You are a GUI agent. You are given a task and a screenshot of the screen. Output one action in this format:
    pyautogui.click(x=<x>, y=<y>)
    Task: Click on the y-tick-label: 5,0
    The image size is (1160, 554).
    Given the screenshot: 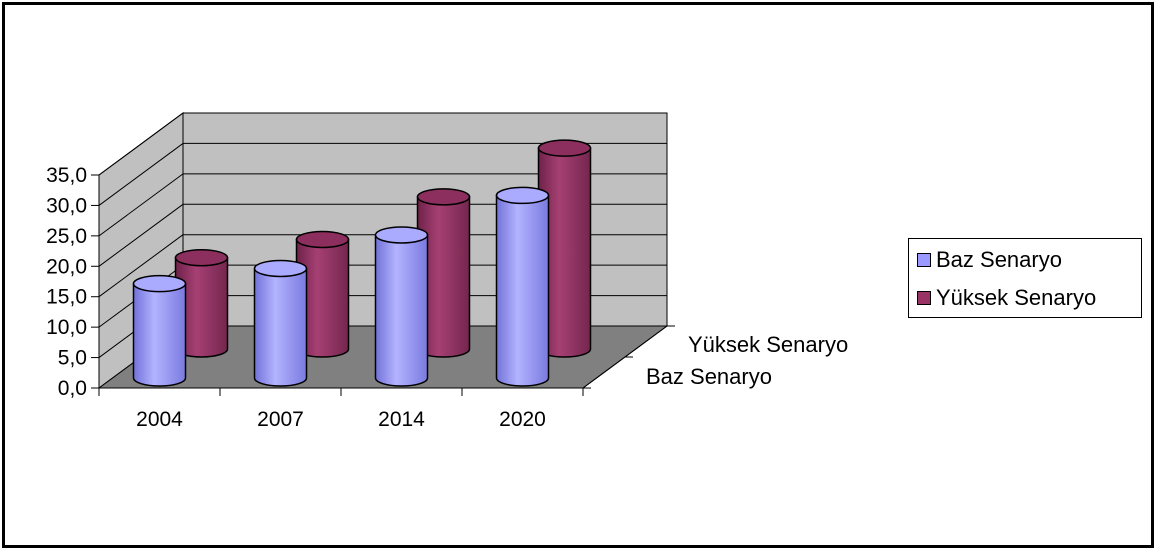 What is the action you would take?
    pyautogui.click(x=72, y=358)
    